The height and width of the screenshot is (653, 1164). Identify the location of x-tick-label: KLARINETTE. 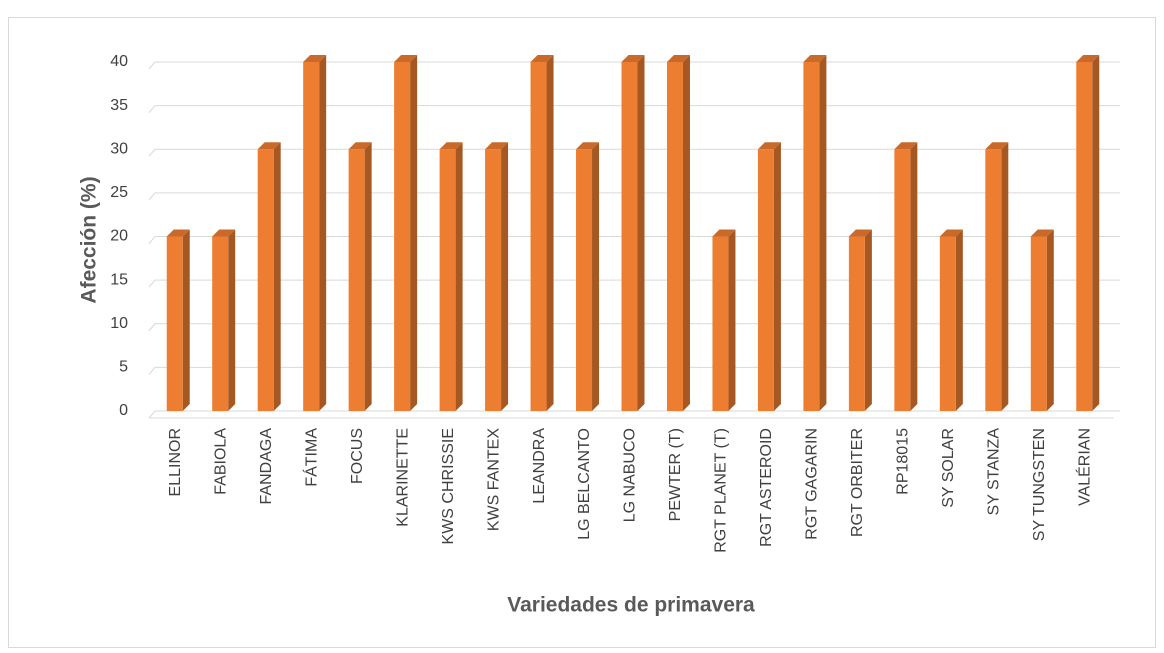
(402, 477).